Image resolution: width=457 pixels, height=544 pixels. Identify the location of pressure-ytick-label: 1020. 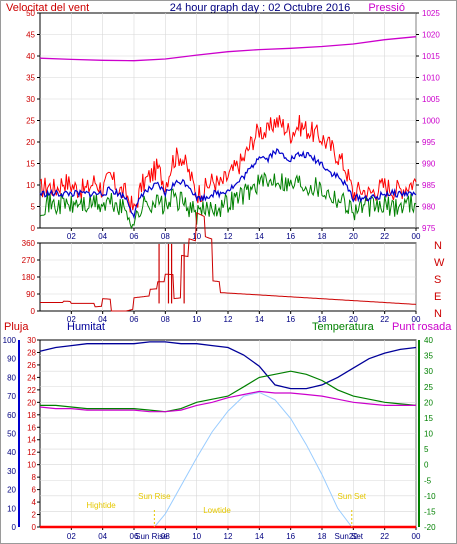
(431, 35).